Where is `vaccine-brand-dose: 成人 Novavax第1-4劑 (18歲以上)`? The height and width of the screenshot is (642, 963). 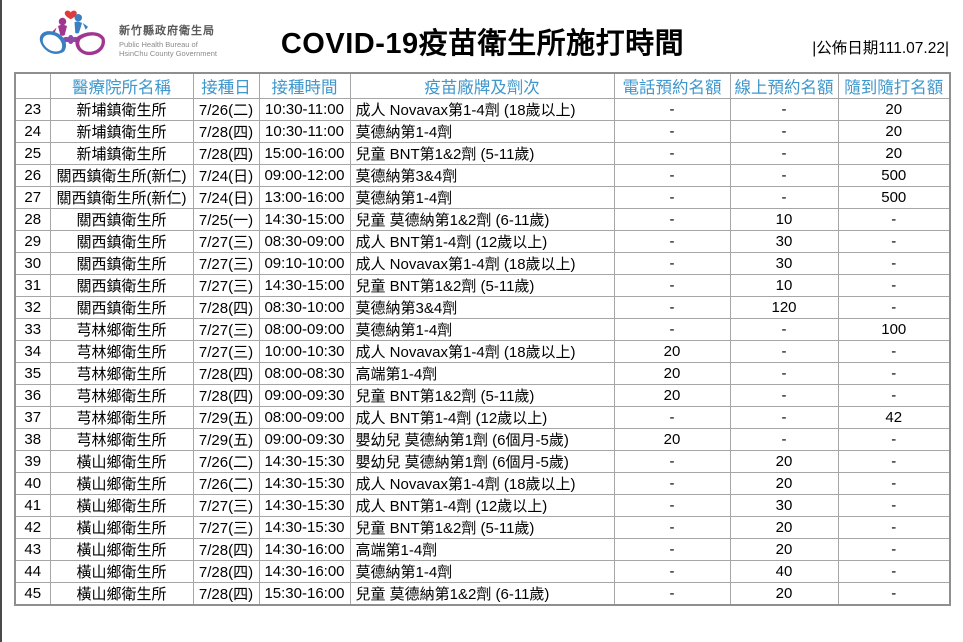
vaccine-brand-dose: 成人 Novavax第1-4劑 (18歲以上) is located at coordinates (482, 351).